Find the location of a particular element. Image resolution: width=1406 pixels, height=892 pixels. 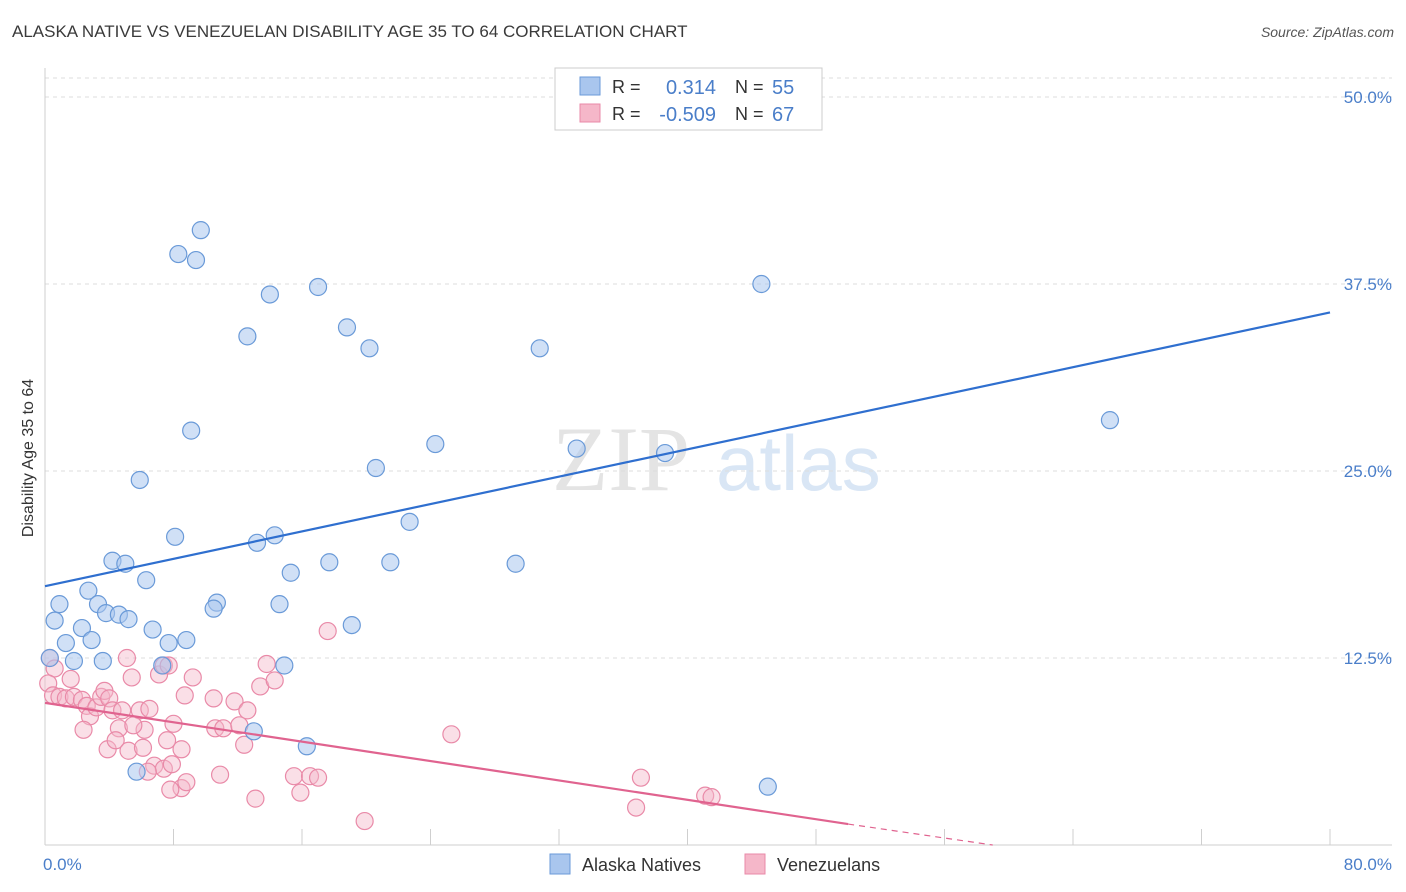

bottom-legend-swatch-pink is located at coordinates (755, 864).